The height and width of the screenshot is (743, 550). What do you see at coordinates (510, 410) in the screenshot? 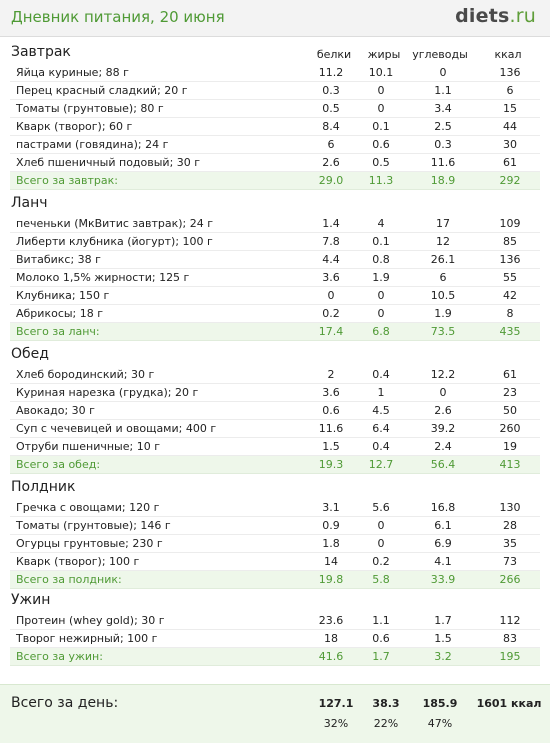
I see `kcal-value: 50` at bounding box center [510, 410].